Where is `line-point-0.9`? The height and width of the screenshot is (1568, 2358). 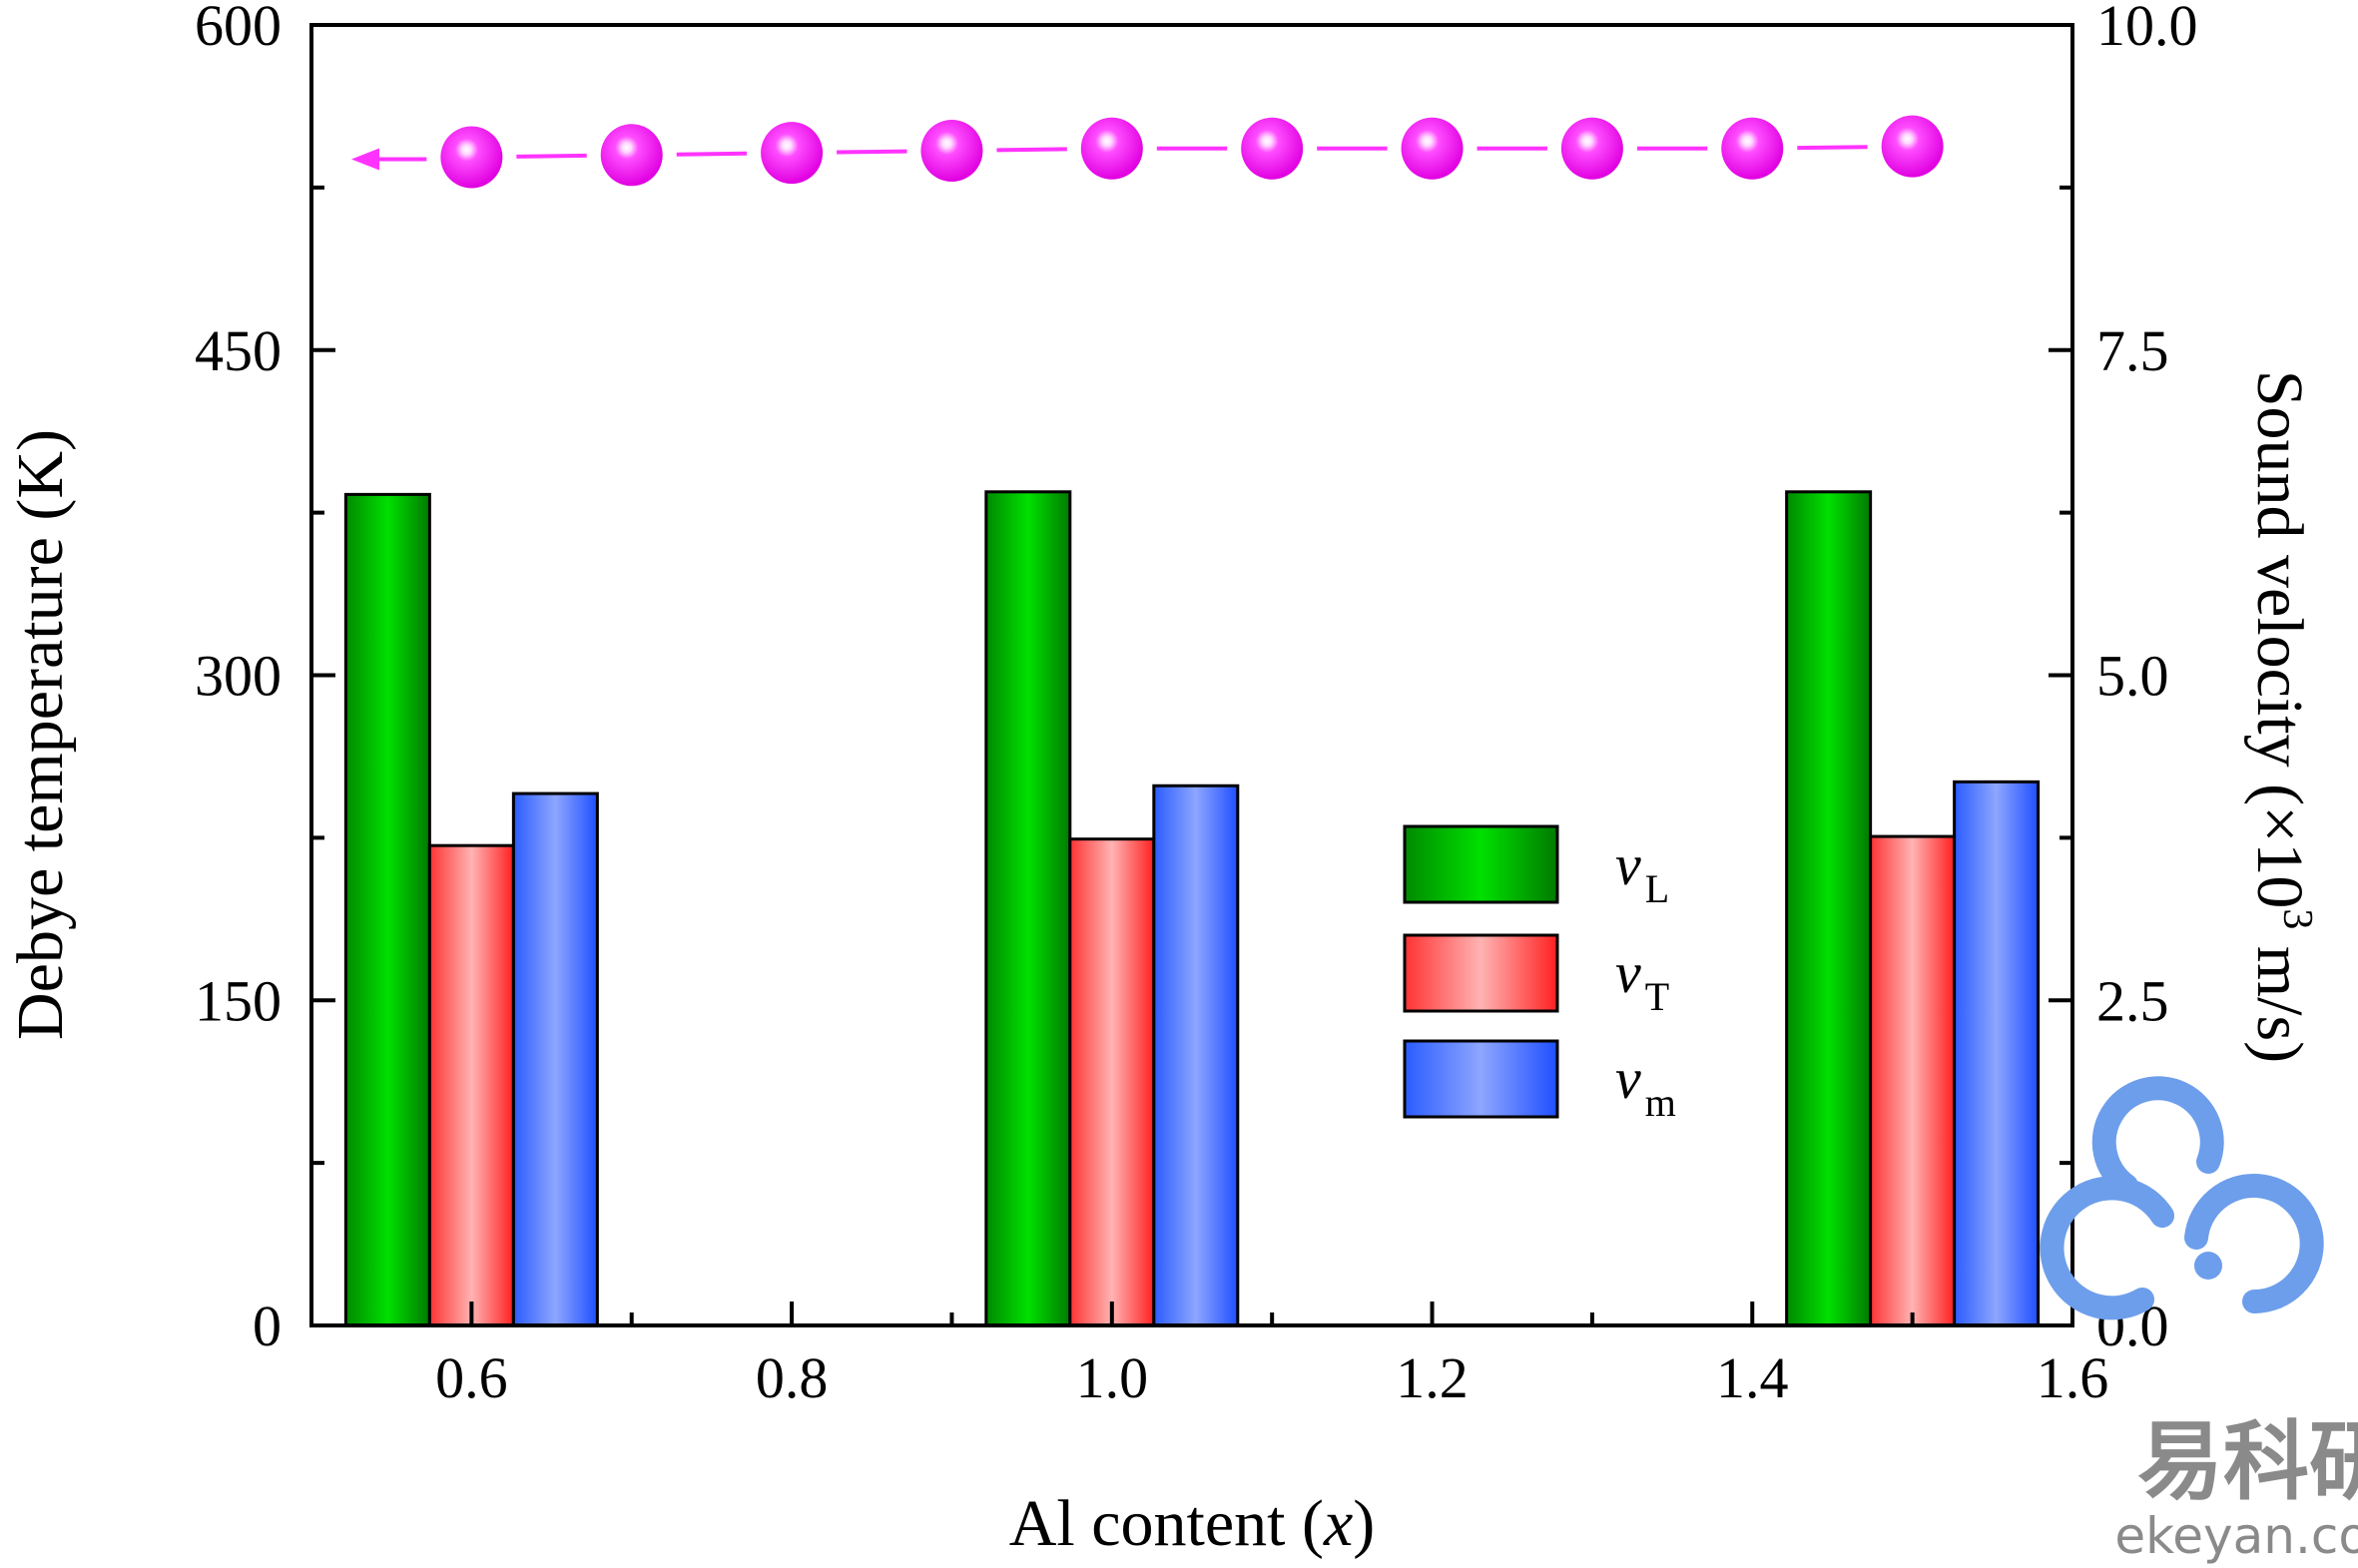 line-point-0.9 is located at coordinates (951, 150).